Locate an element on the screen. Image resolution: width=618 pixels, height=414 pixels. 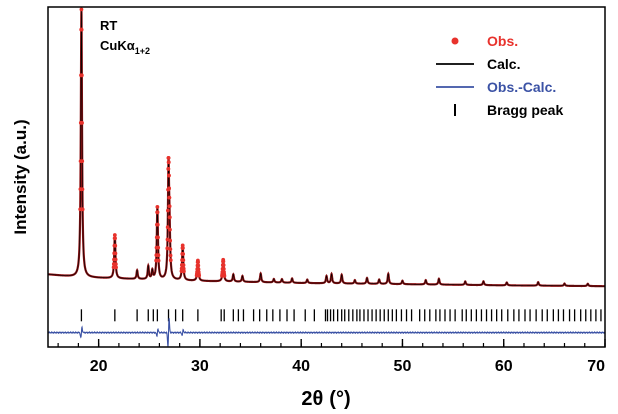
legend-label: Obs. is located at coordinates (502, 41).